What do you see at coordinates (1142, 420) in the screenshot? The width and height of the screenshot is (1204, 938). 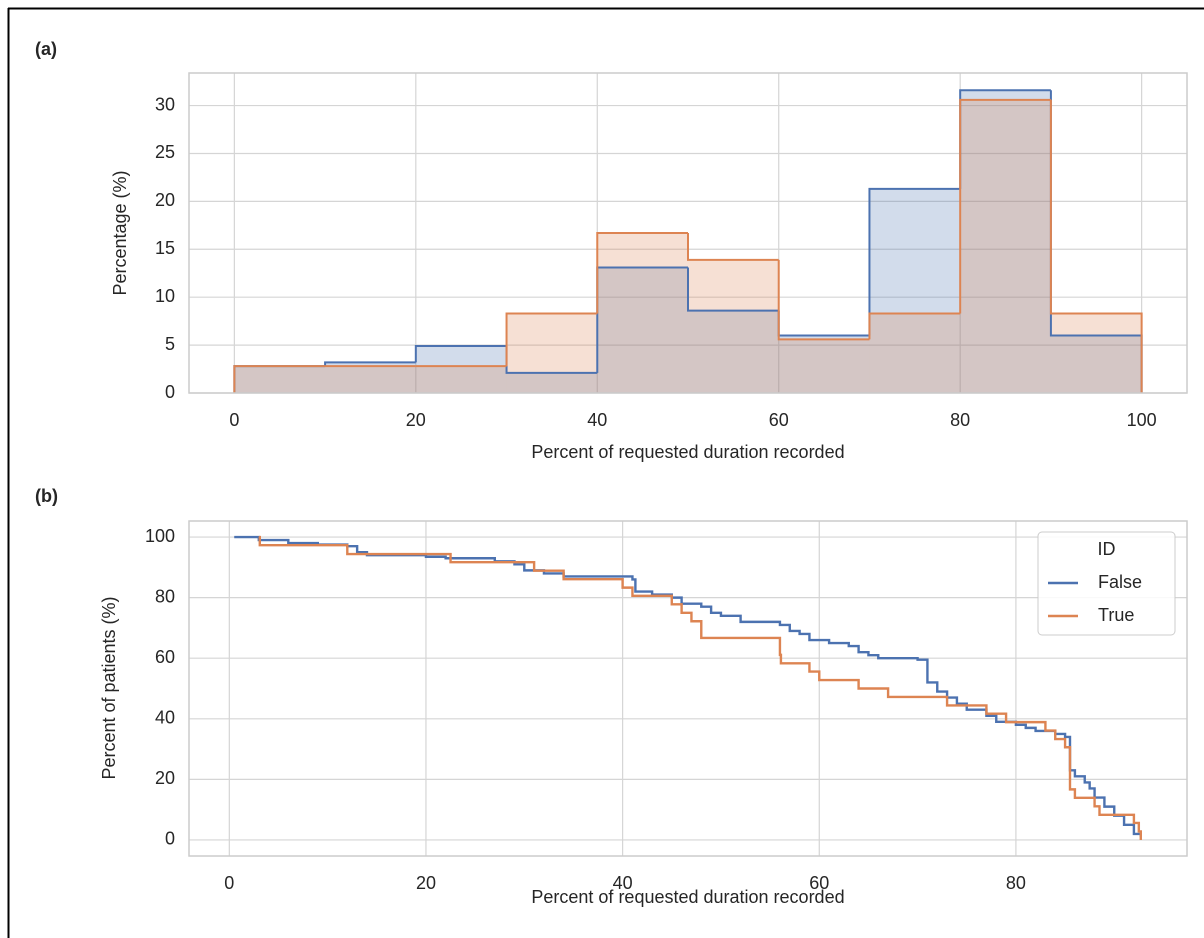 I see `x-tick-label: 100` at bounding box center [1142, 420].